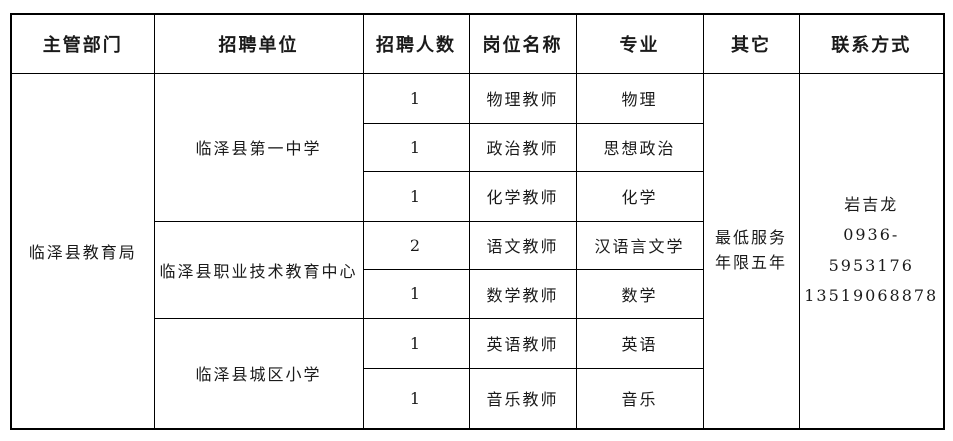 The width and height of the screenshot is (953, 441). I want to click on contact-phone: 0936-5953176, so click(871, 250).